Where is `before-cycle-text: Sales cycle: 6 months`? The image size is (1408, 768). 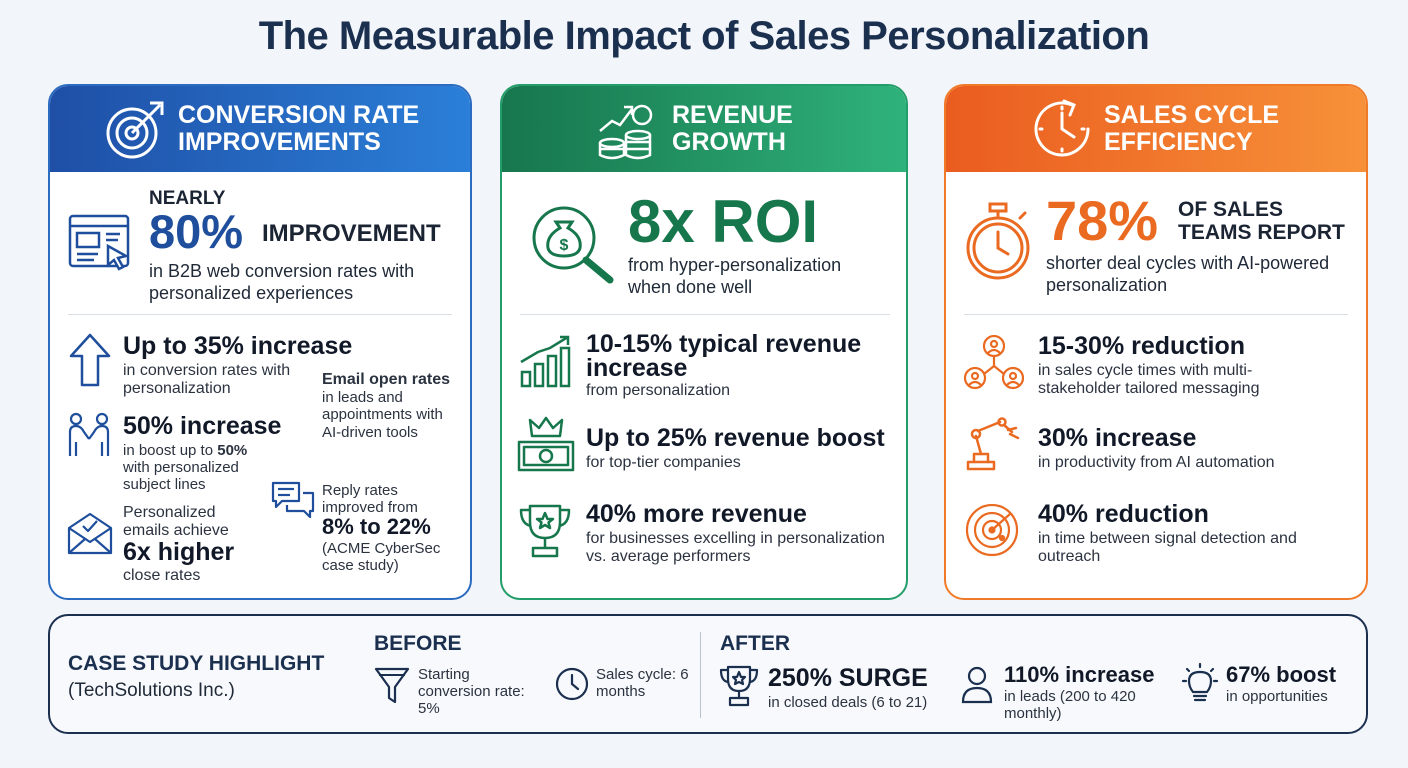 before-cycle-text: Sales cycle: 6 months is located at coordinates (642, 683).